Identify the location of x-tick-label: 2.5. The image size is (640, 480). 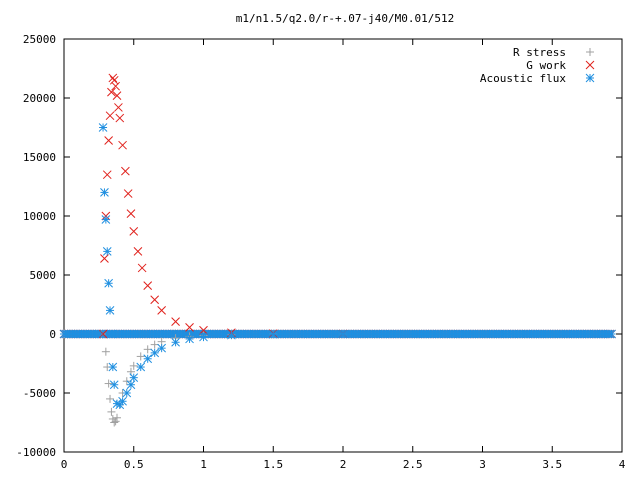
(413, 464).